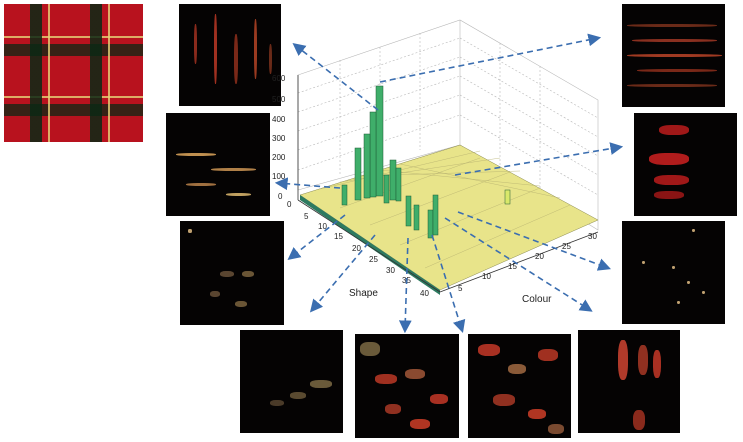 The height and width of the screenshot is (442, 743). I want to click on shape-tick-15: 15, so click(338, 236).